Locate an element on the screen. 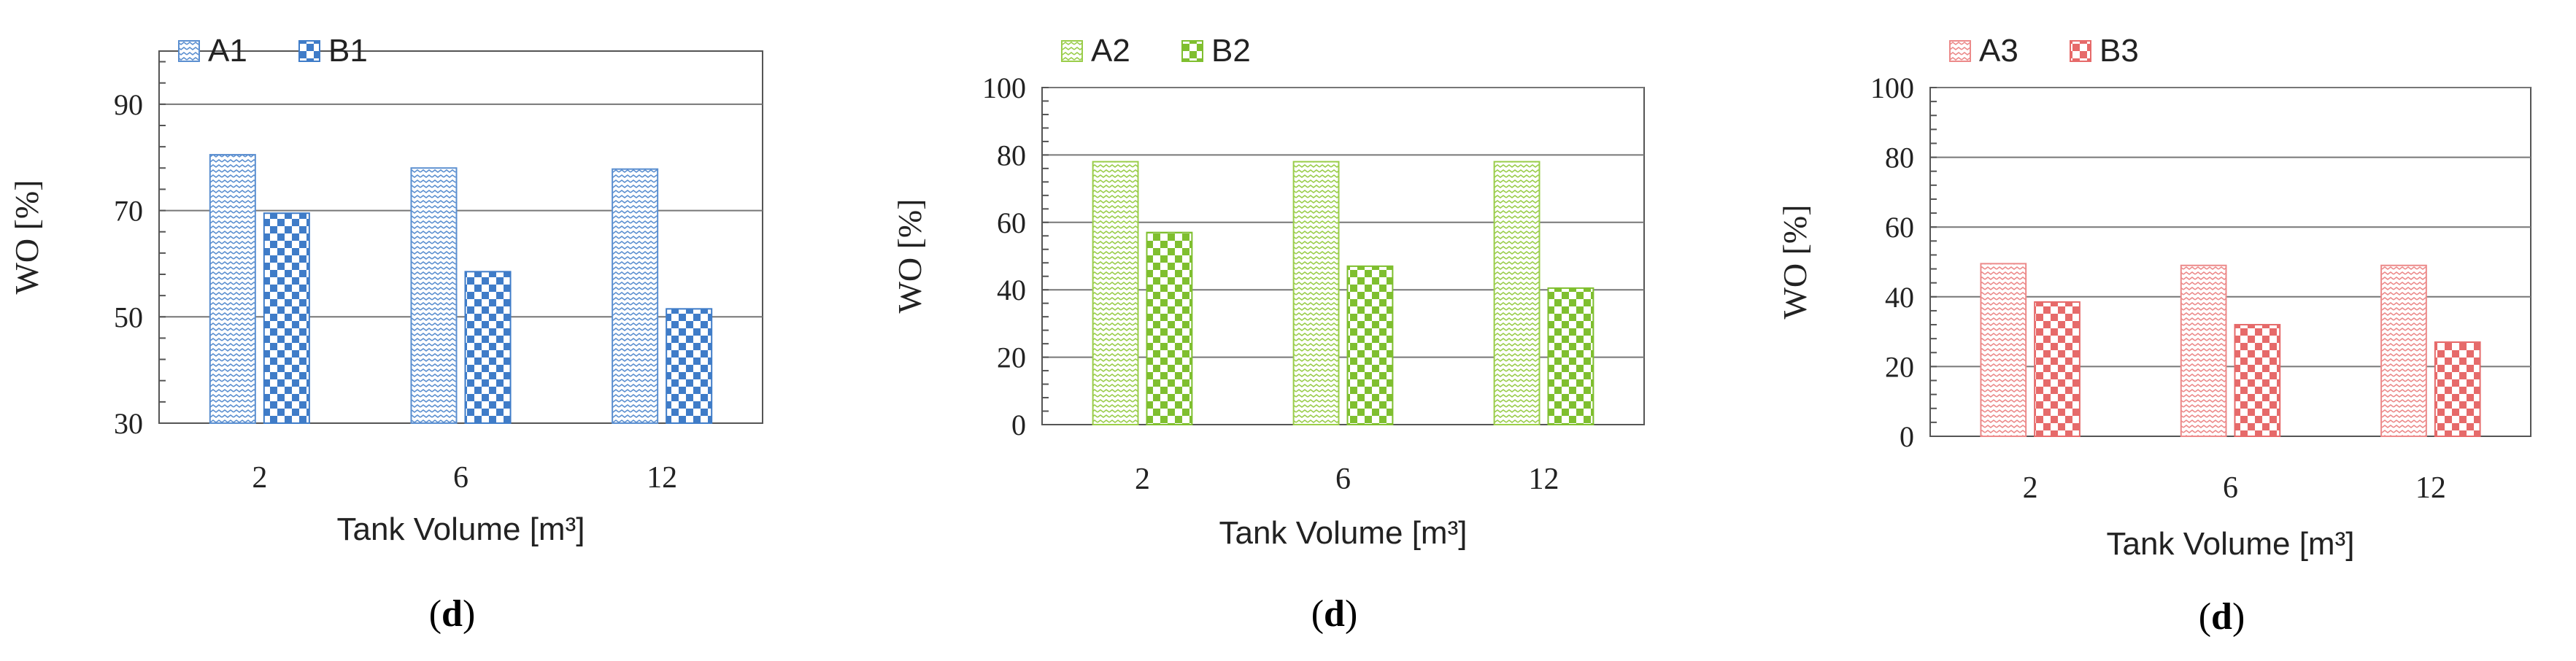 This screenshot has width=2576, height=661. legend-swatch-A1 is located at coordinates (189, 51).